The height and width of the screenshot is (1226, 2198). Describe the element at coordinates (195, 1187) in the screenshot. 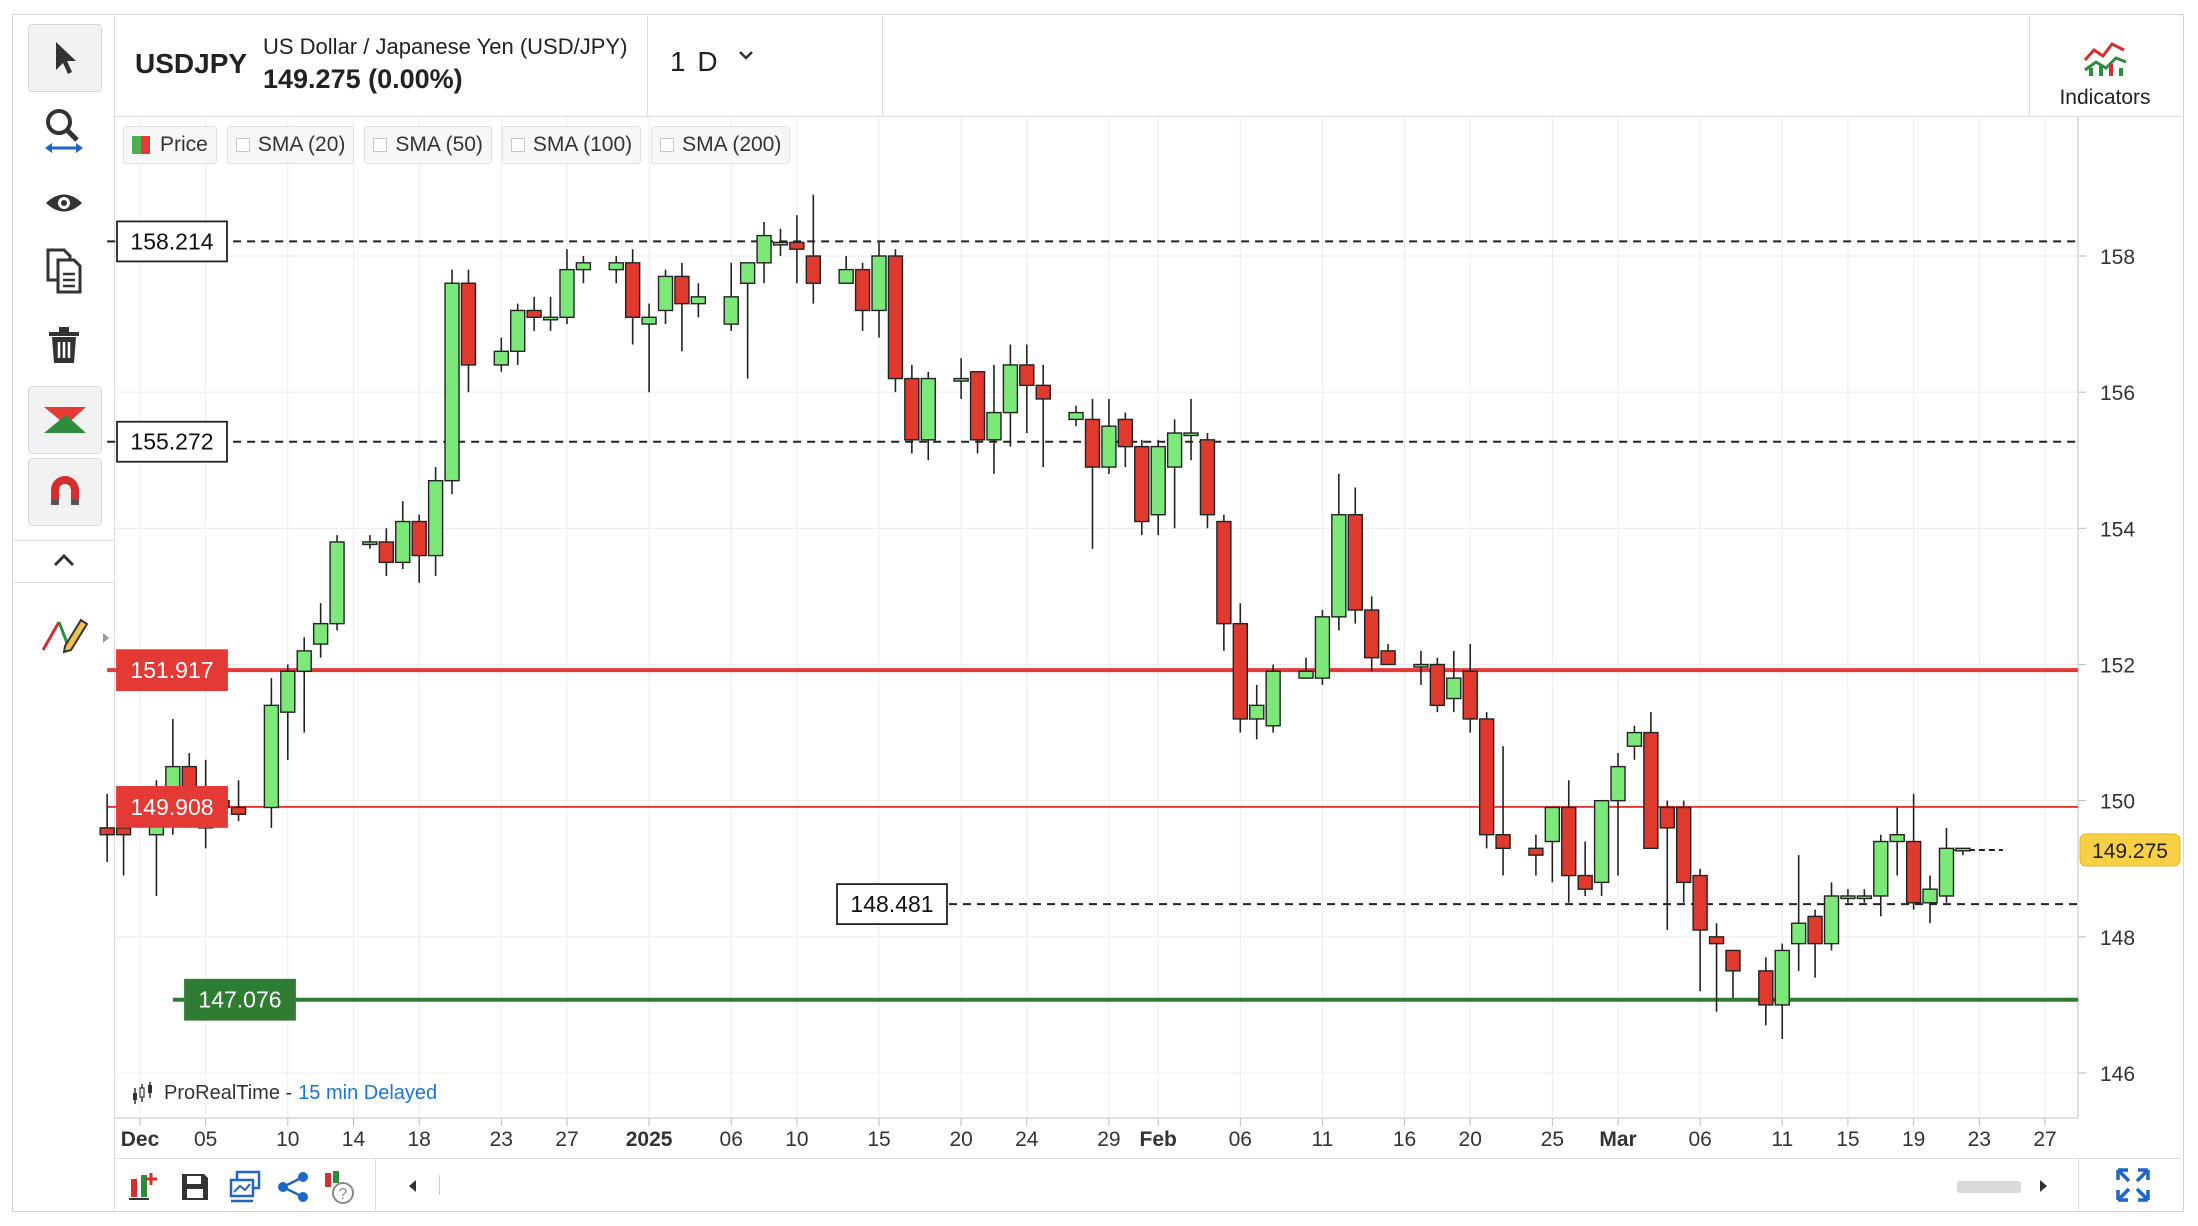

I see `save-icon` at that location.